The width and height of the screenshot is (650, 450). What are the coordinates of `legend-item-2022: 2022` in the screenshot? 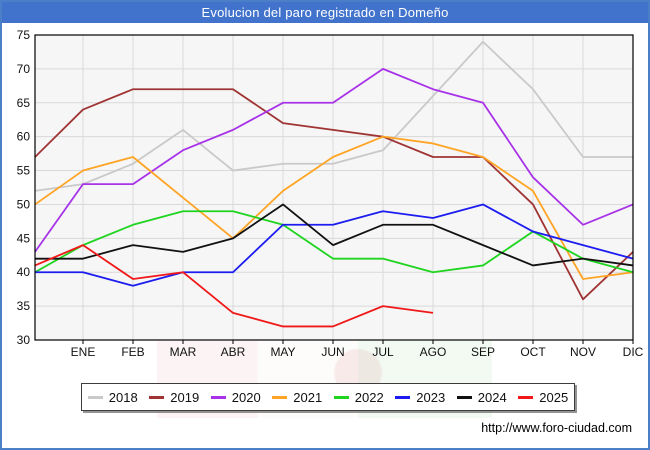 It's located at (358, 397).